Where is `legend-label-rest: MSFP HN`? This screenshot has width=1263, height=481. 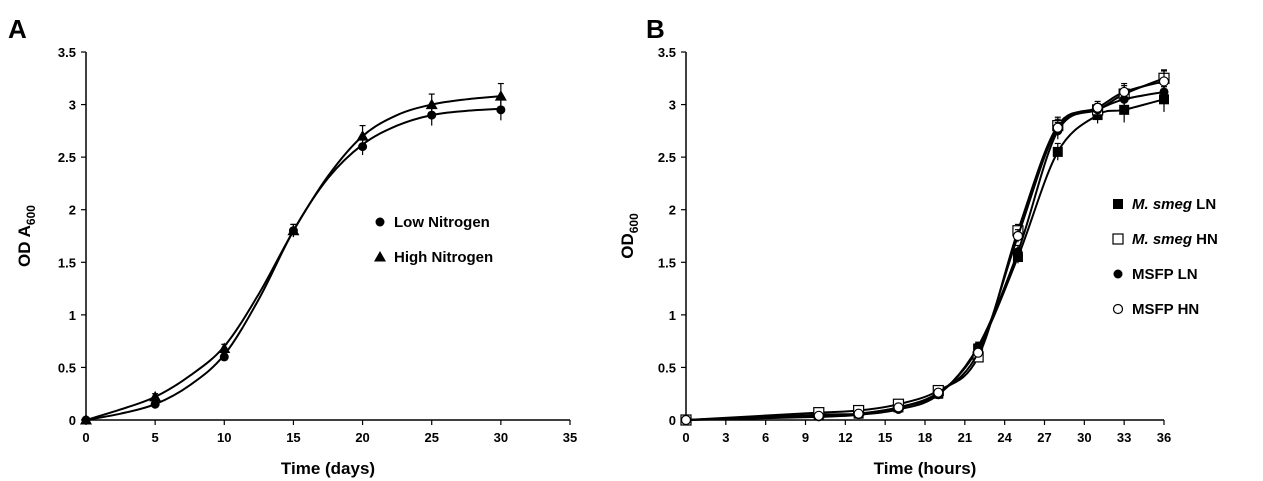
legend-label-rest: MSFP HN is located at coordinates (1165, 309).